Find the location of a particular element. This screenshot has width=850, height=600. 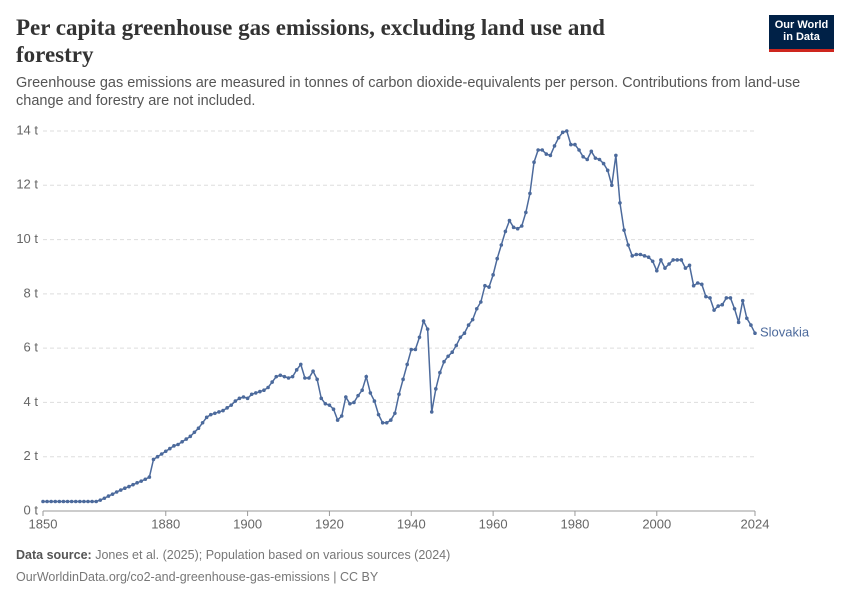

x-tick-label: 2024 is located at coordinates (755, 523).